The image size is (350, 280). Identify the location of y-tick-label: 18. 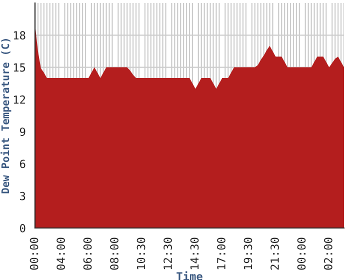
(20, 35).